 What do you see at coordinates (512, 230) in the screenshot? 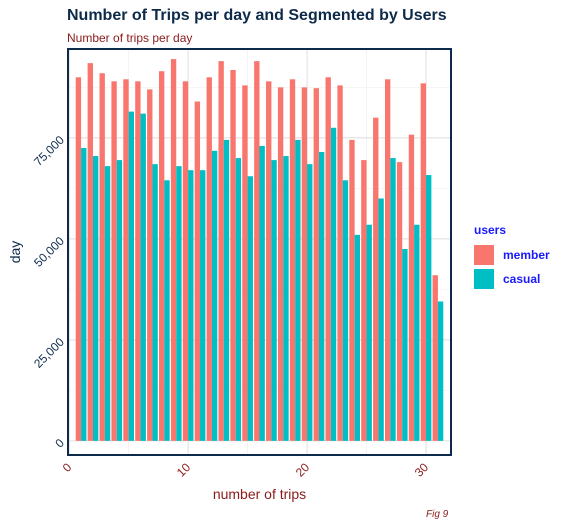
I see `legend-title: users` at bounding box center [512, 230].